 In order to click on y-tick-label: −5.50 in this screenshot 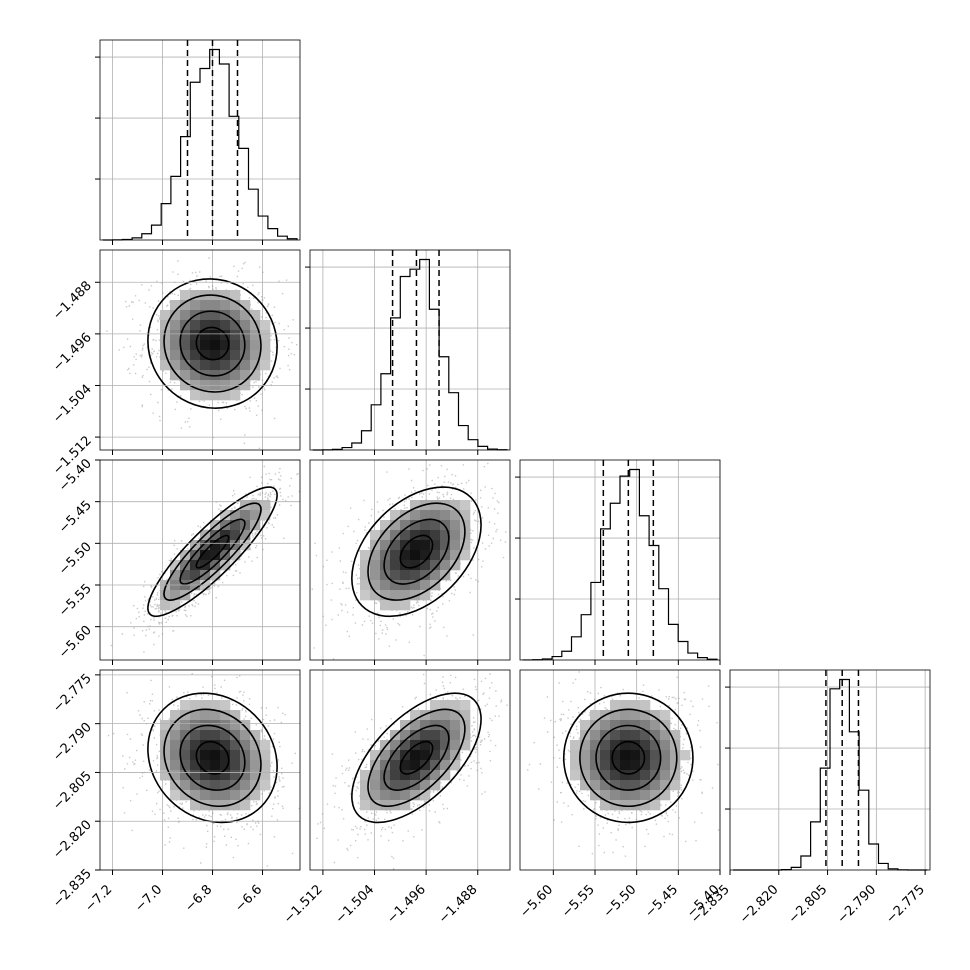, I will do `click(75, 559)`.